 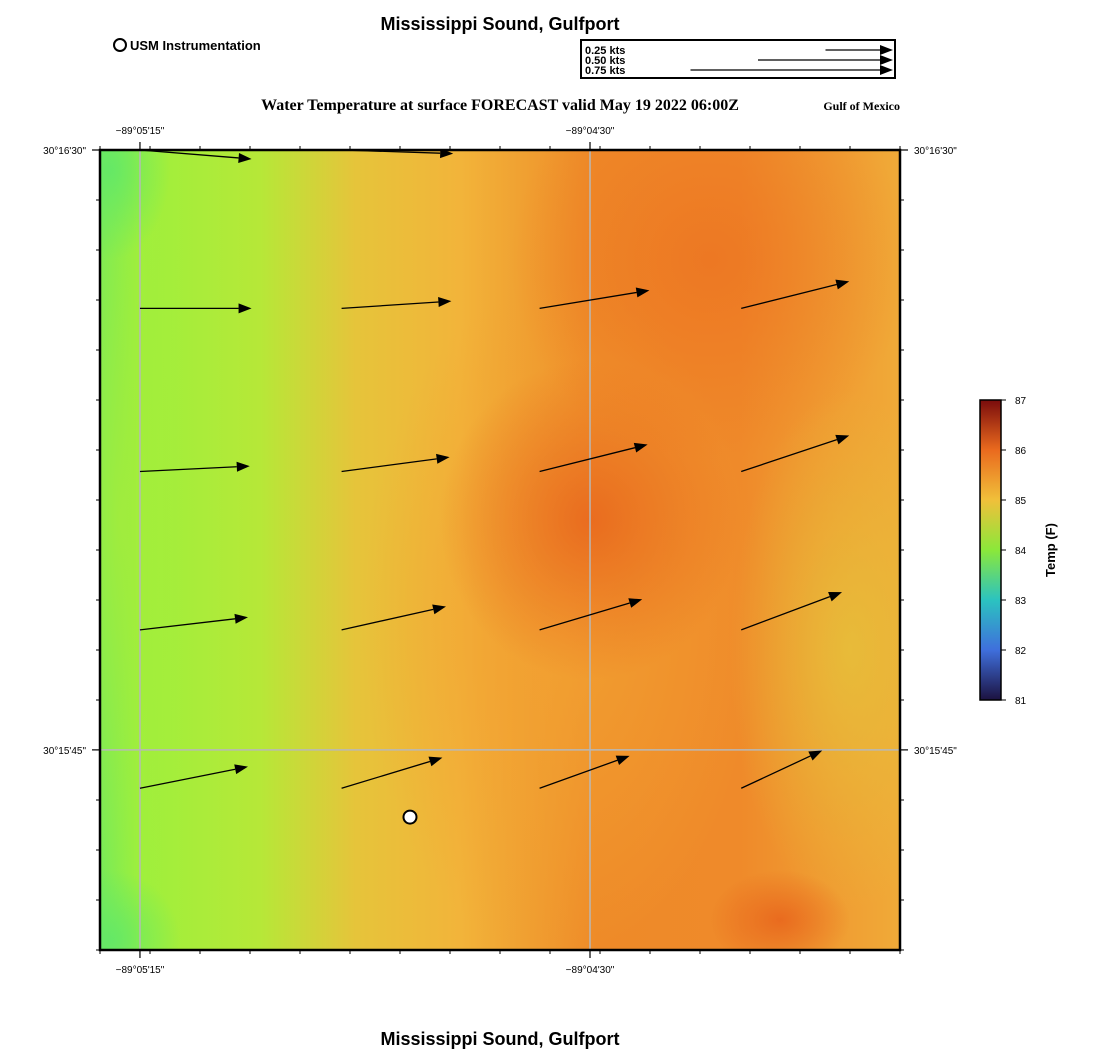 I want to click on station-legend-label: USM Instrumentation, so click(x=195, y=45).